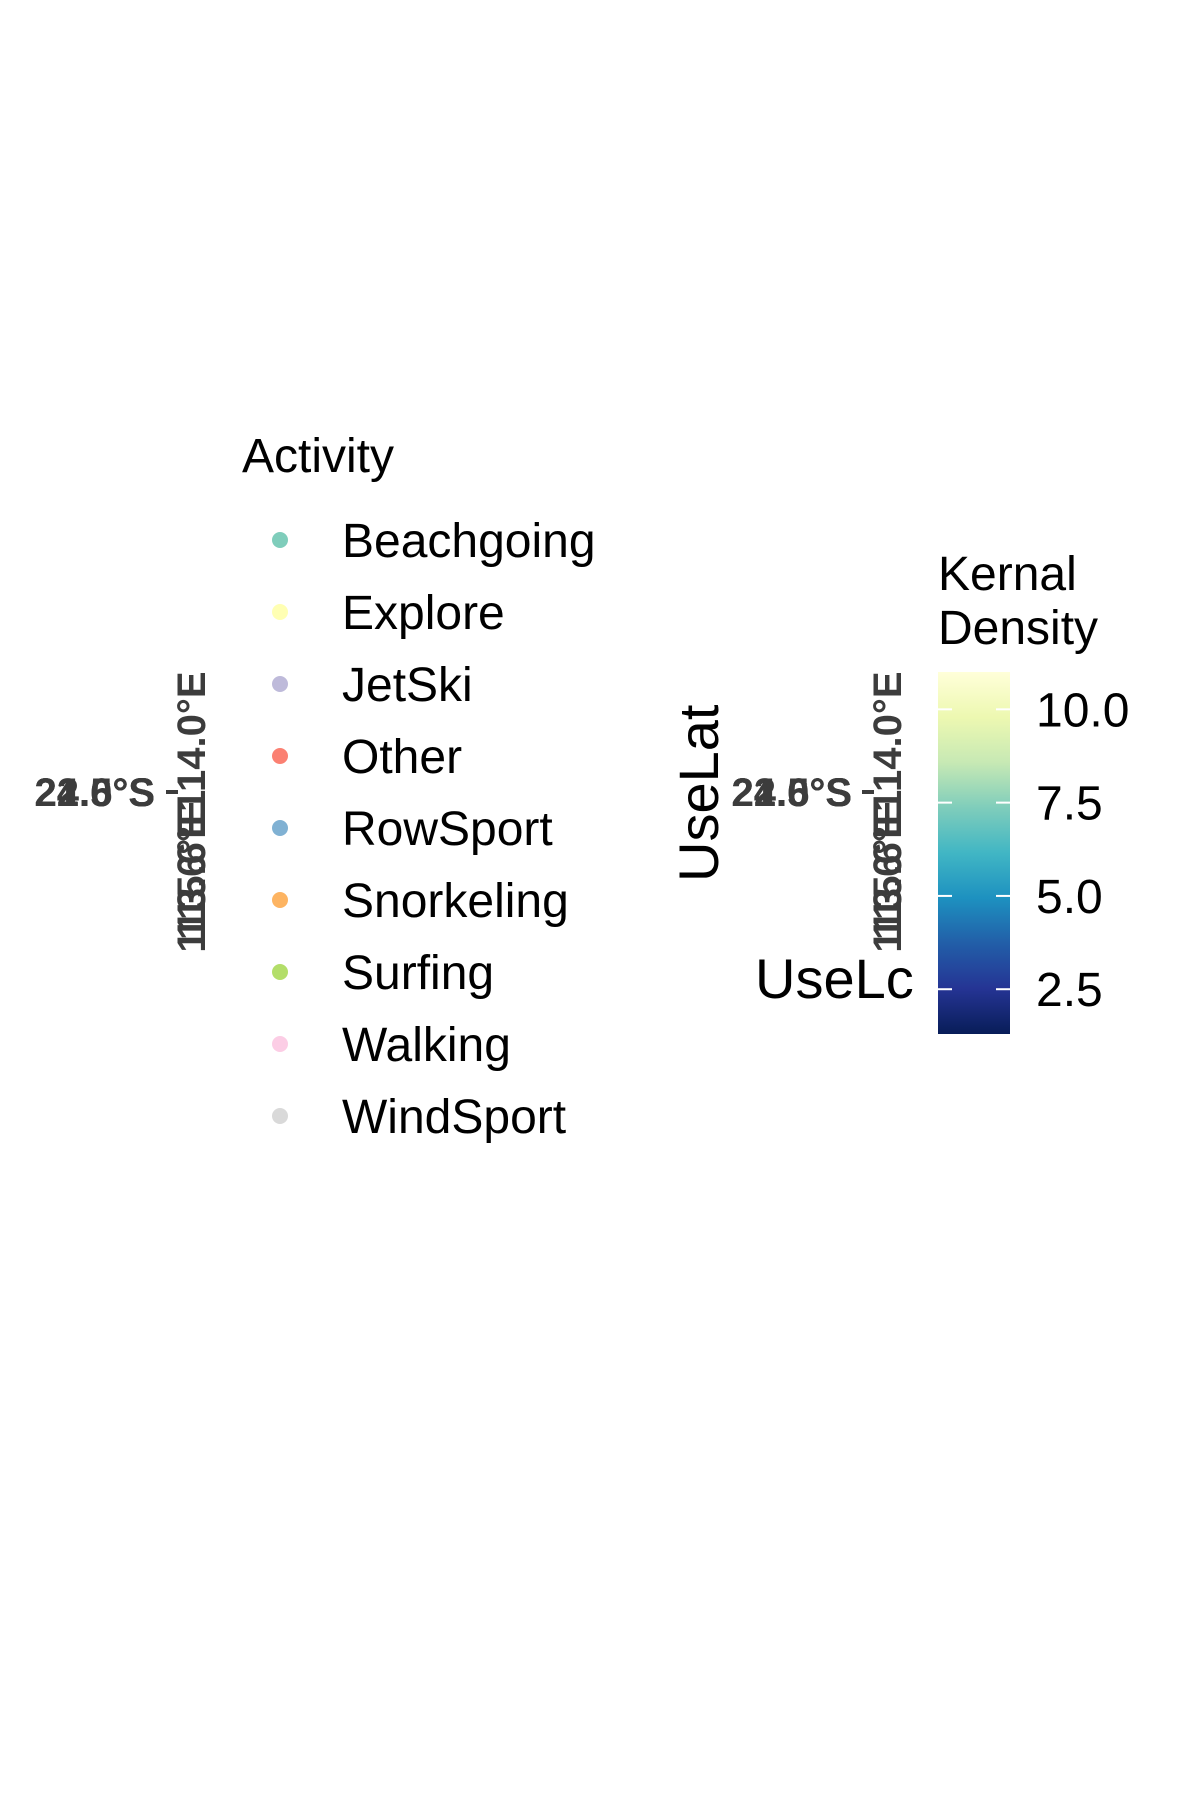 Image resolution: width=1200 pixels, height=1800 pixels. Describe the element at coordinates (454, 1117) in the screenshot. I see `legend-label-windsport: WindSport` at that location.